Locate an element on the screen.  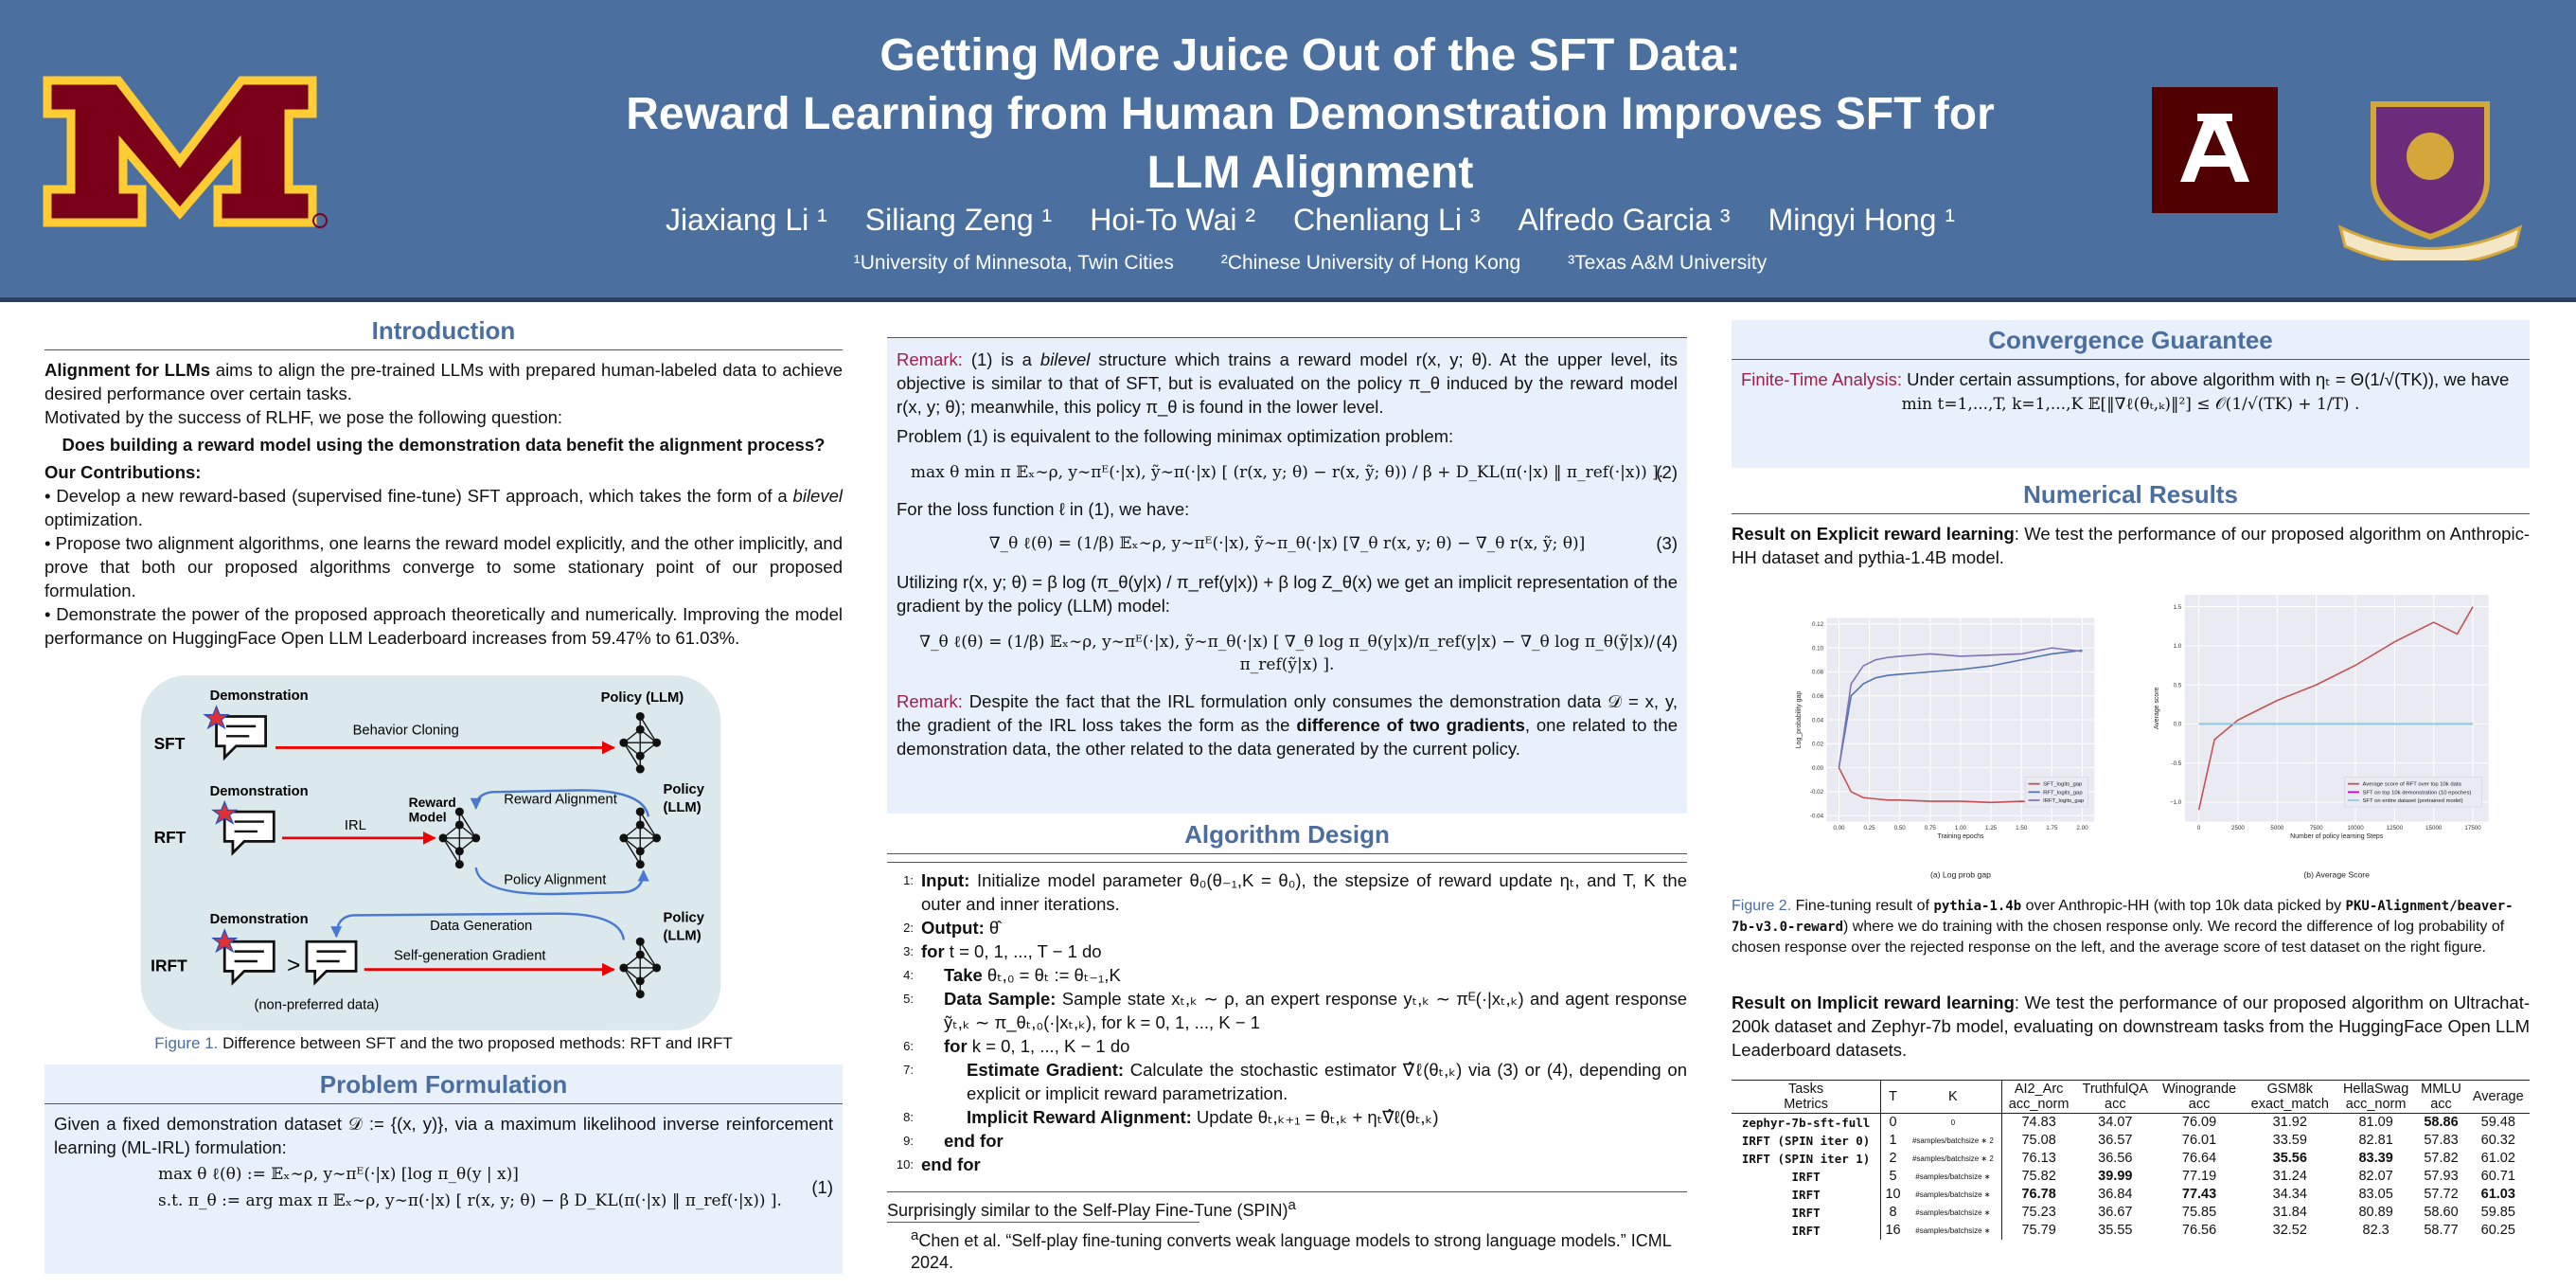
caption-label: Figure 1. is located at coordinates (187, 1043).